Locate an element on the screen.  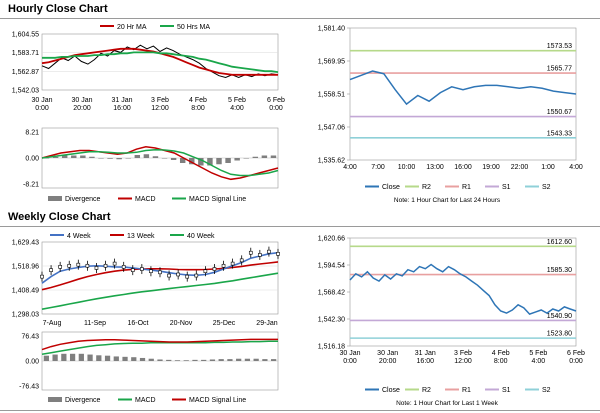
y-tick-label: 1,547.06 is located at coordinates (331, 128).